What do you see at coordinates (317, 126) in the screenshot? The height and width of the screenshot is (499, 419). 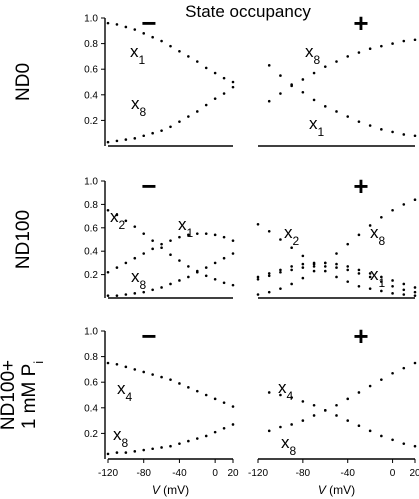 I see `series-label-x1: x1` at bounding box center [317, 126].